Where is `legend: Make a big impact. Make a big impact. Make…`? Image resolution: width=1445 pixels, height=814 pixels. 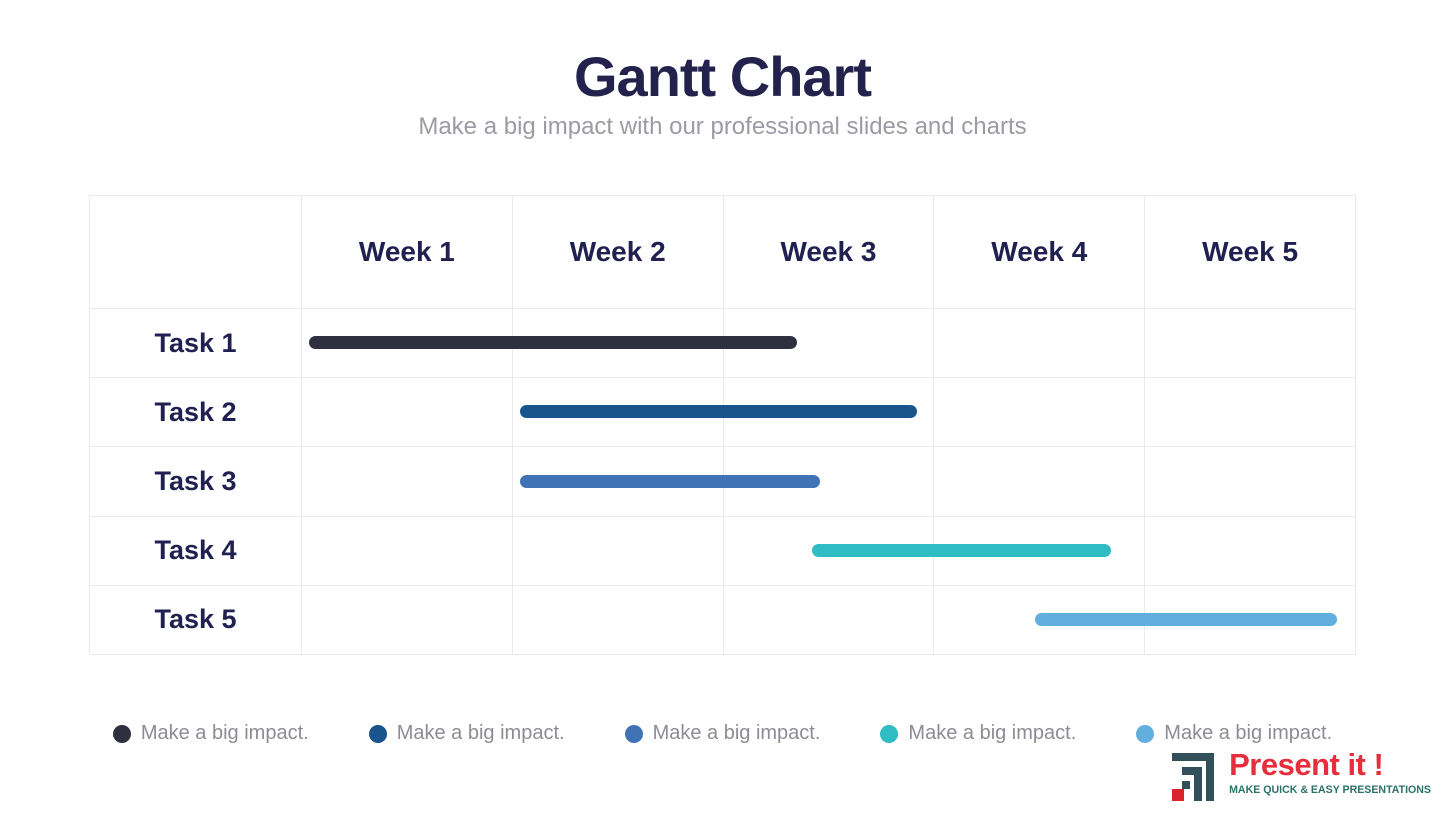 legend: Make a big impact. Make a big impact. Make… is located at coordinates (722, 733).